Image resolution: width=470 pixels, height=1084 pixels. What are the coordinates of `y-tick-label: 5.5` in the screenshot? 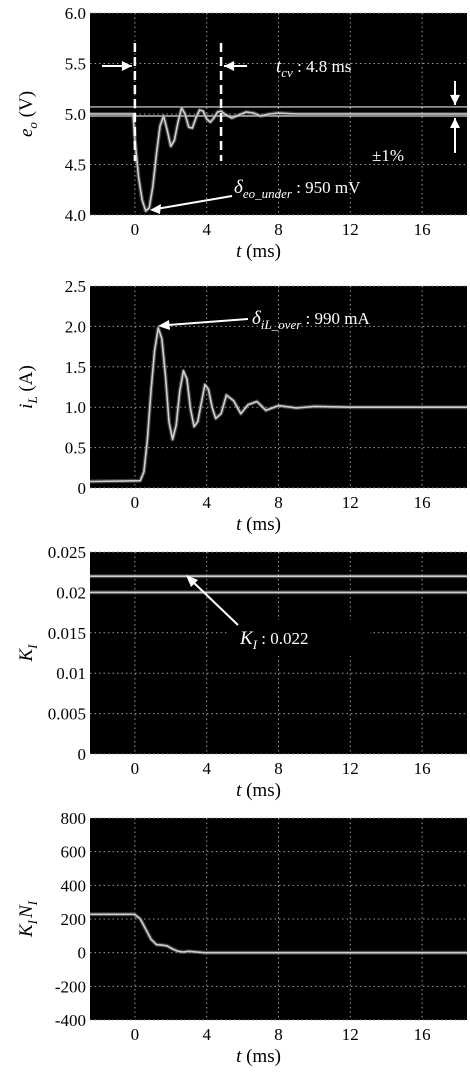 It's located at (75, 64).